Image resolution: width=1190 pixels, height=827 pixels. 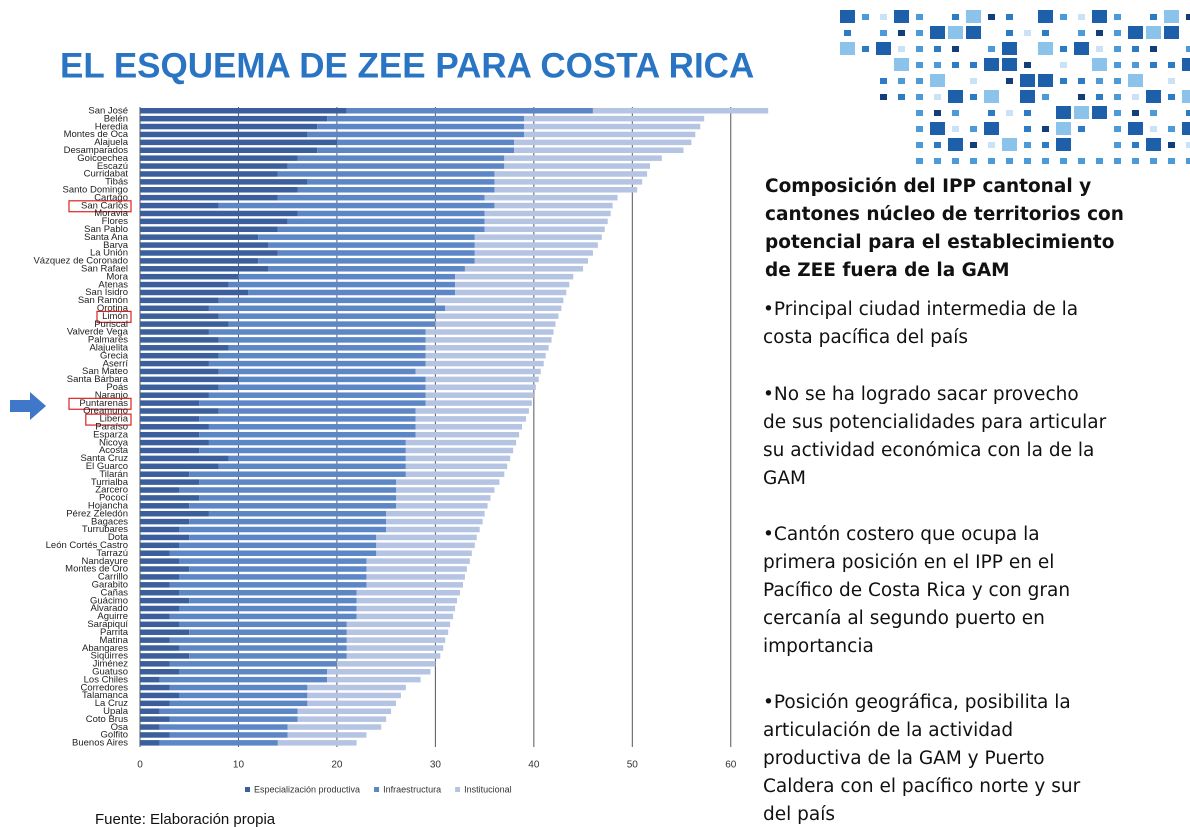 What do you see at coordinates (1015, 87) in the screenshot?
I see `decoration` at bounding box center [1015, 87].